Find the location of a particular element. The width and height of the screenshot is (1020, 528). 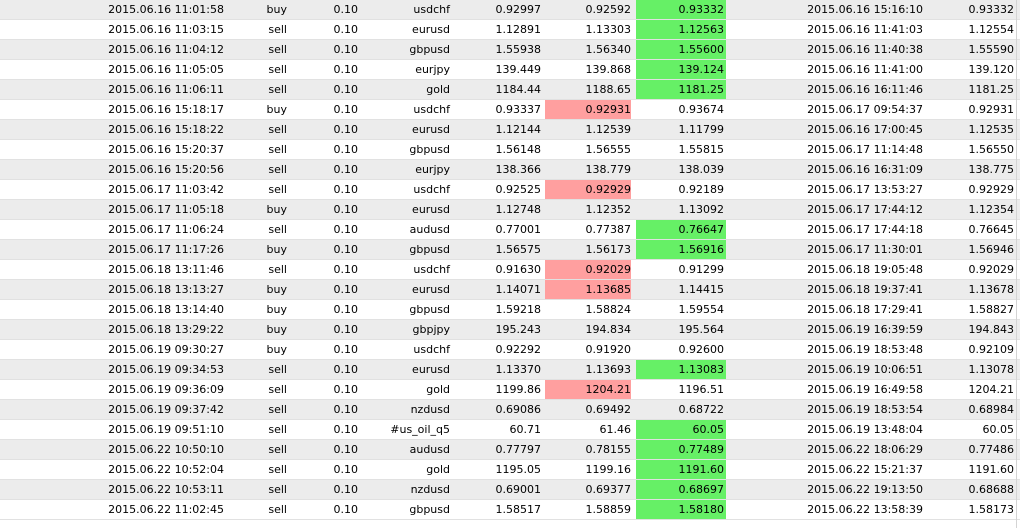

open-price-cell: 0.92292 is located at coordinates (518, 349).